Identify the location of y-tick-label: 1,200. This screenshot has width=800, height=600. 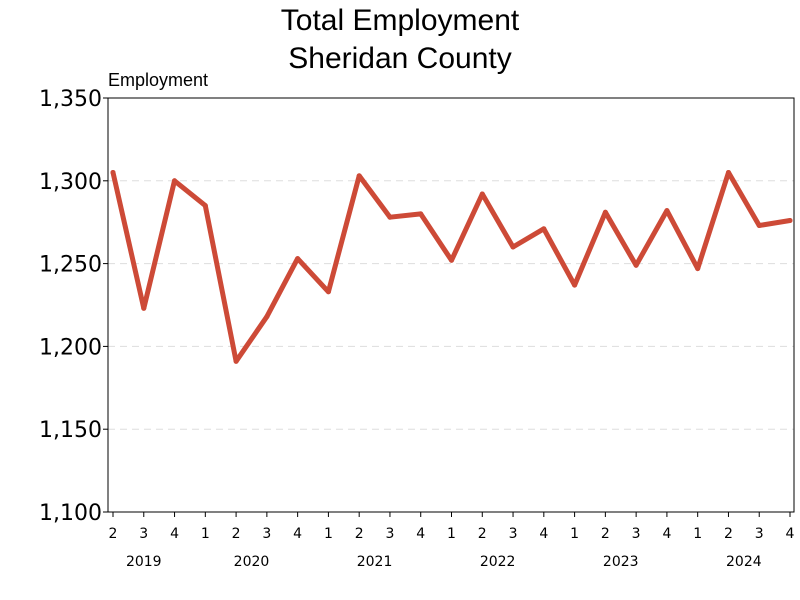
(70, 347).